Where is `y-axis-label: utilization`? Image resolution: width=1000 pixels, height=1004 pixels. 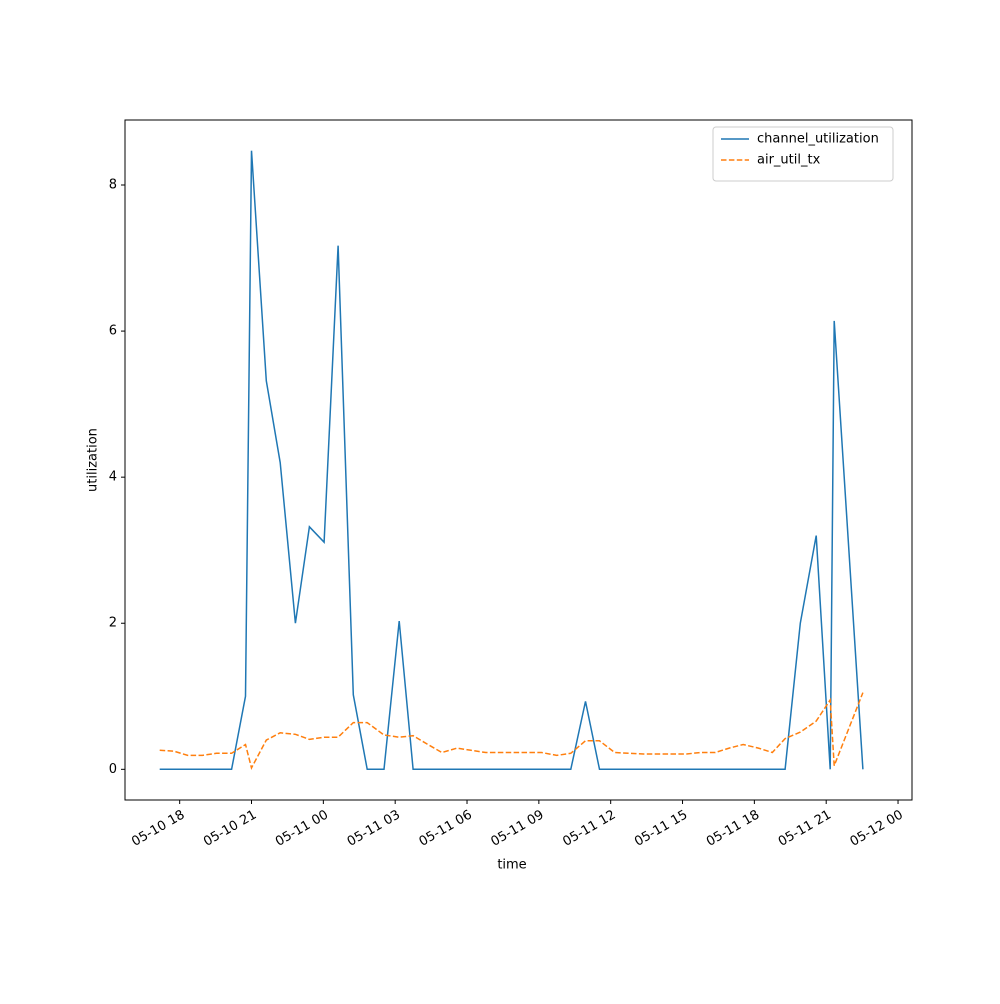 y-axis-label: utilization is located at coordinates (93, 460).